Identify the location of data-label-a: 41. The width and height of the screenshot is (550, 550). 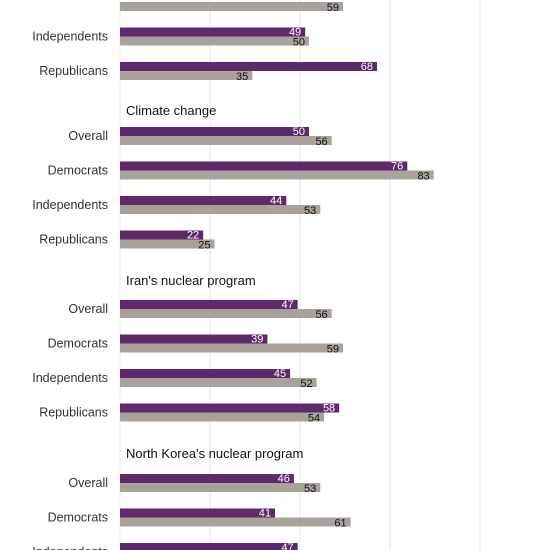
(265, 514).